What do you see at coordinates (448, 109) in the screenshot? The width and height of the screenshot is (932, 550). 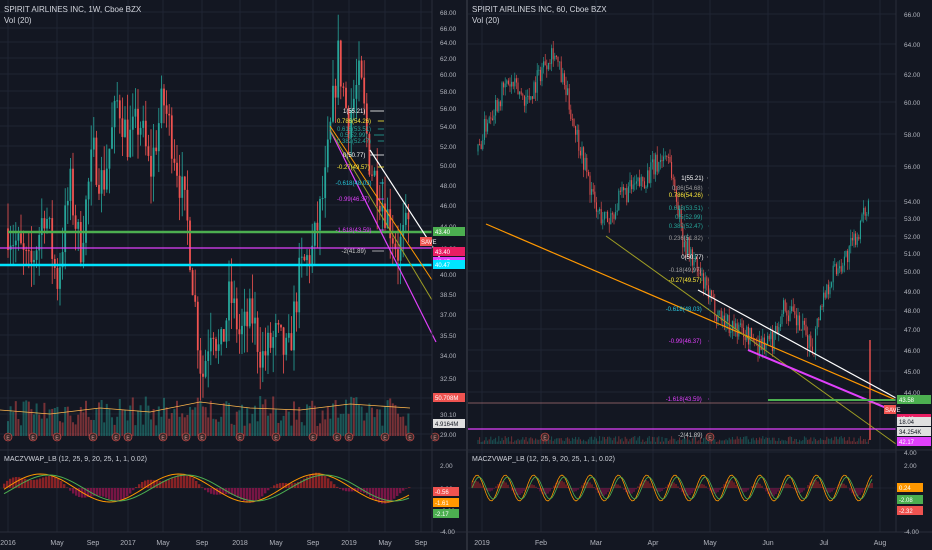 I see `y-tick-label: 56.00` at bounding box center [448, 109].